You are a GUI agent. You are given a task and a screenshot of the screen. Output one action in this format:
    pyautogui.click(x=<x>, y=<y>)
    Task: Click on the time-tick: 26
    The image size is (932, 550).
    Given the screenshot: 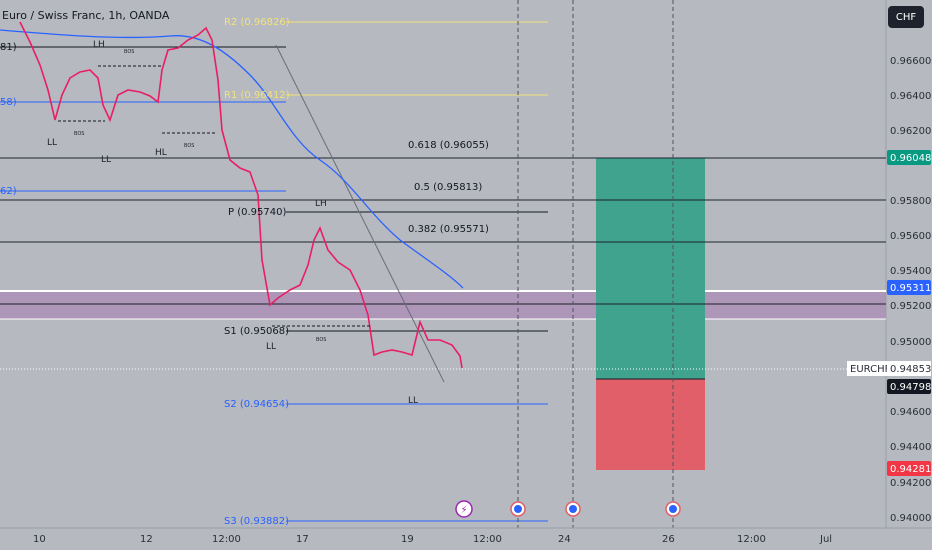 What is the action you would take?
    pyautogui.click(x=668, y=539)
    